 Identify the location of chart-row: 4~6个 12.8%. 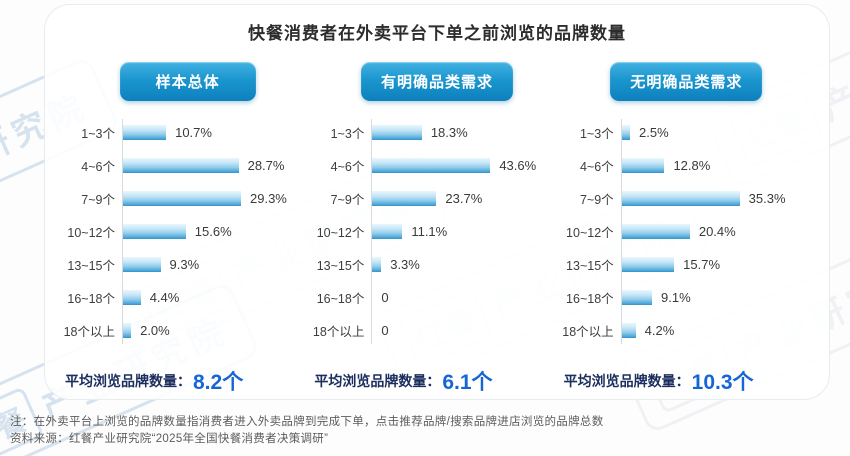
(686, 166).